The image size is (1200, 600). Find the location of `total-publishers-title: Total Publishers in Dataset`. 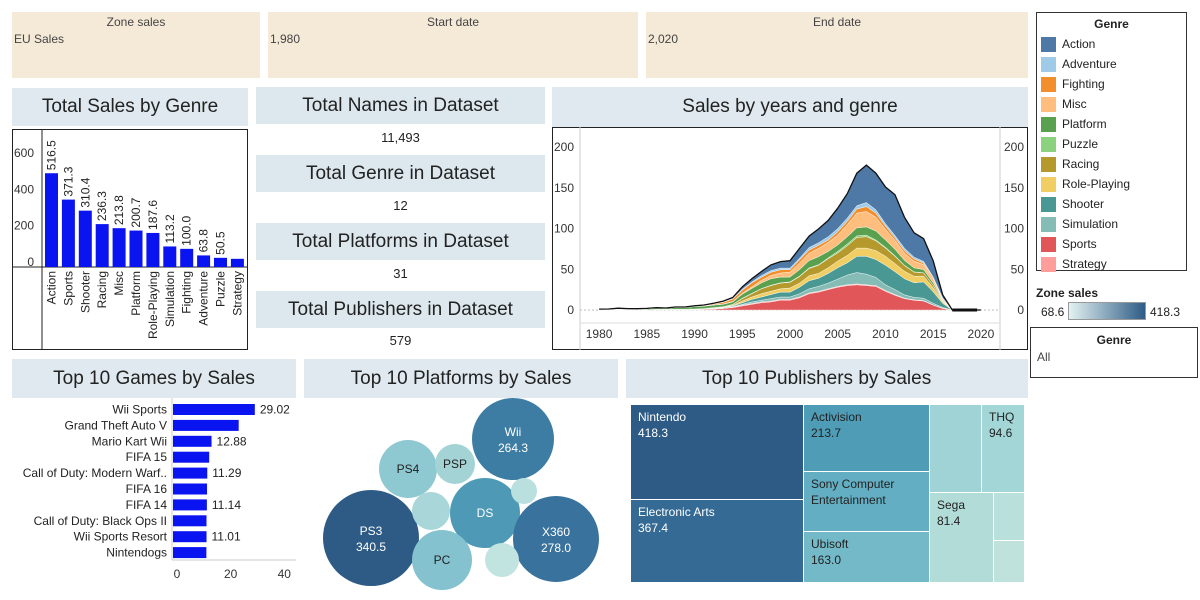

total-publishers-title: Total Publishers in Dataset is located at coordinates (400, 309).